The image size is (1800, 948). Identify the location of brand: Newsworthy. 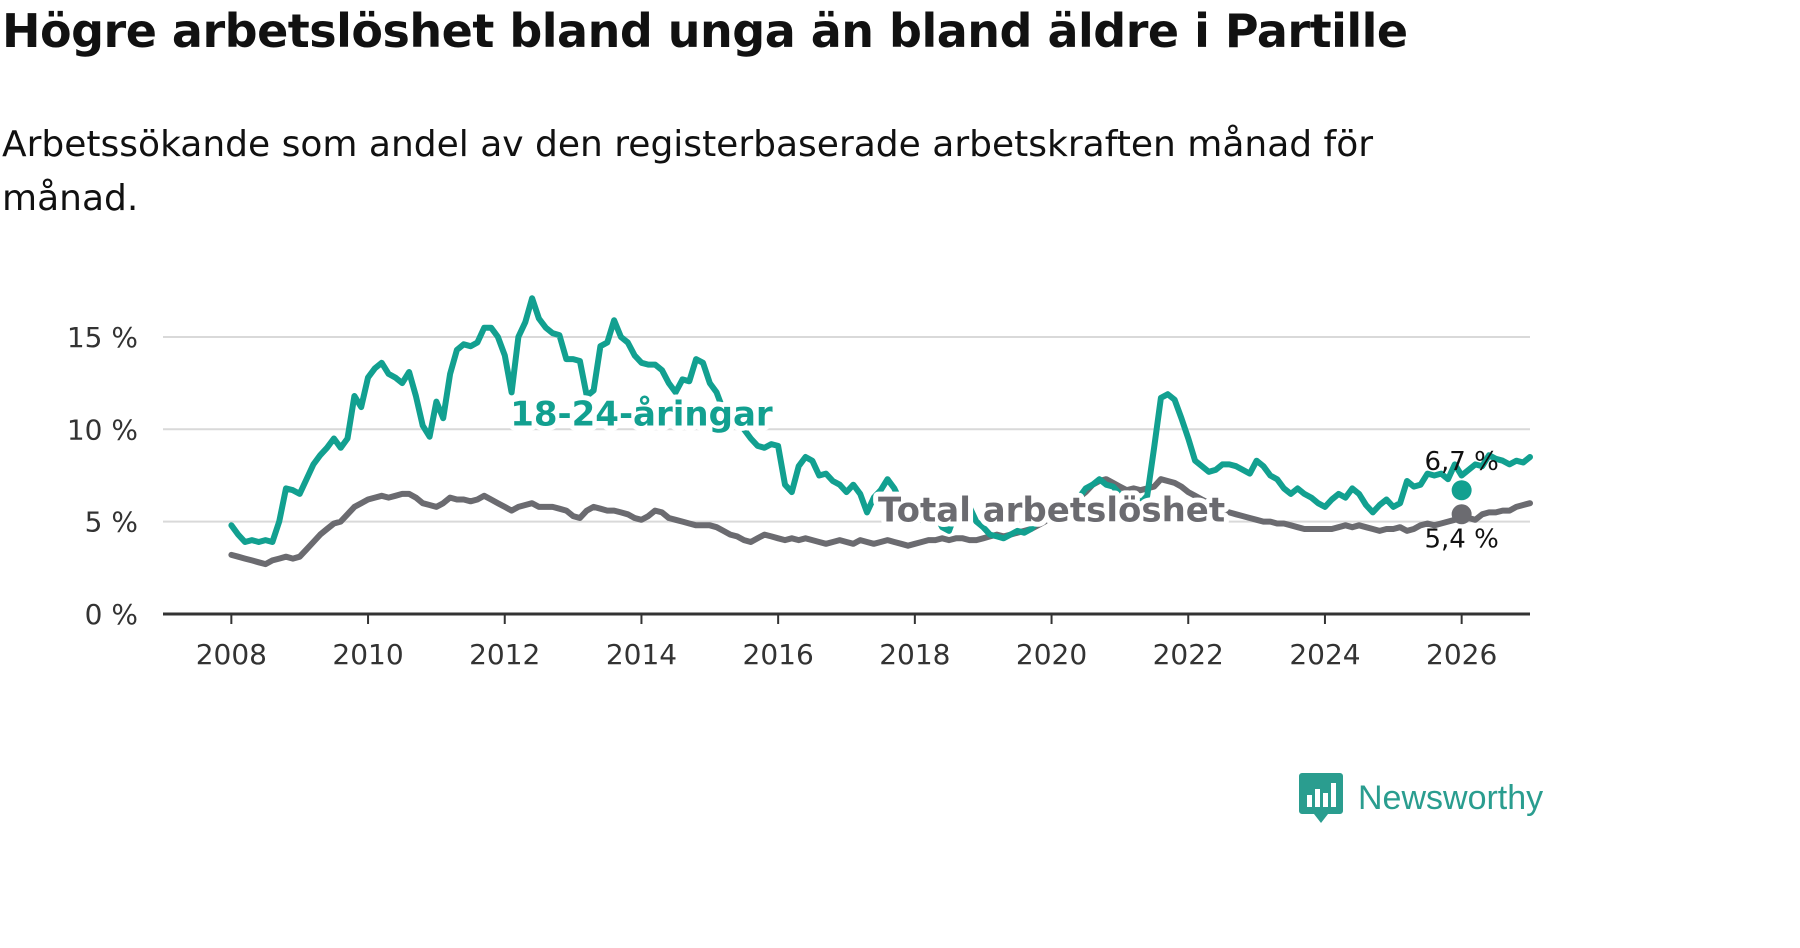
(1420, 798).